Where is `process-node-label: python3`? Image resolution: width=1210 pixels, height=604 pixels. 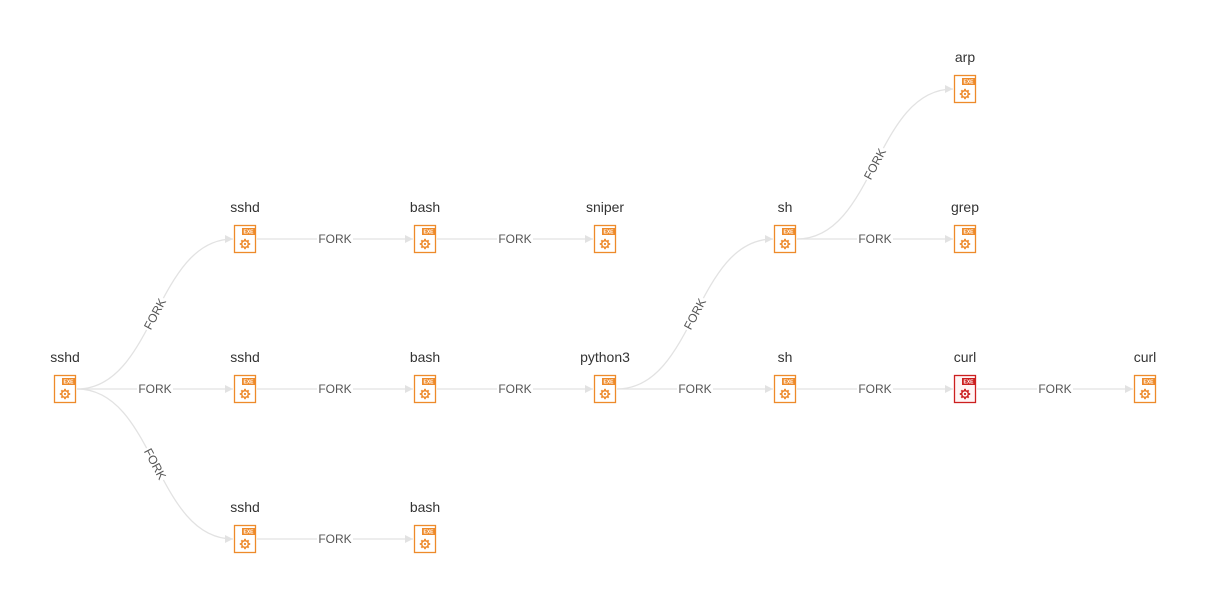
process-node-label: python3 is located at coordinates (605, 357).